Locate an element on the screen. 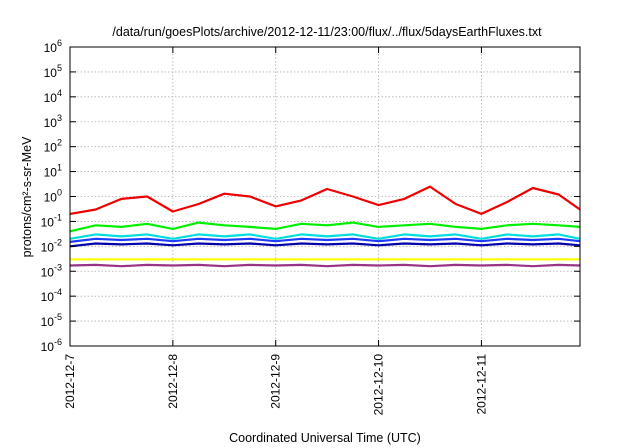 The width and height of the screenshot is (640, 448). y-tick-label: 10⁻² is located at coordinates (51, 245).